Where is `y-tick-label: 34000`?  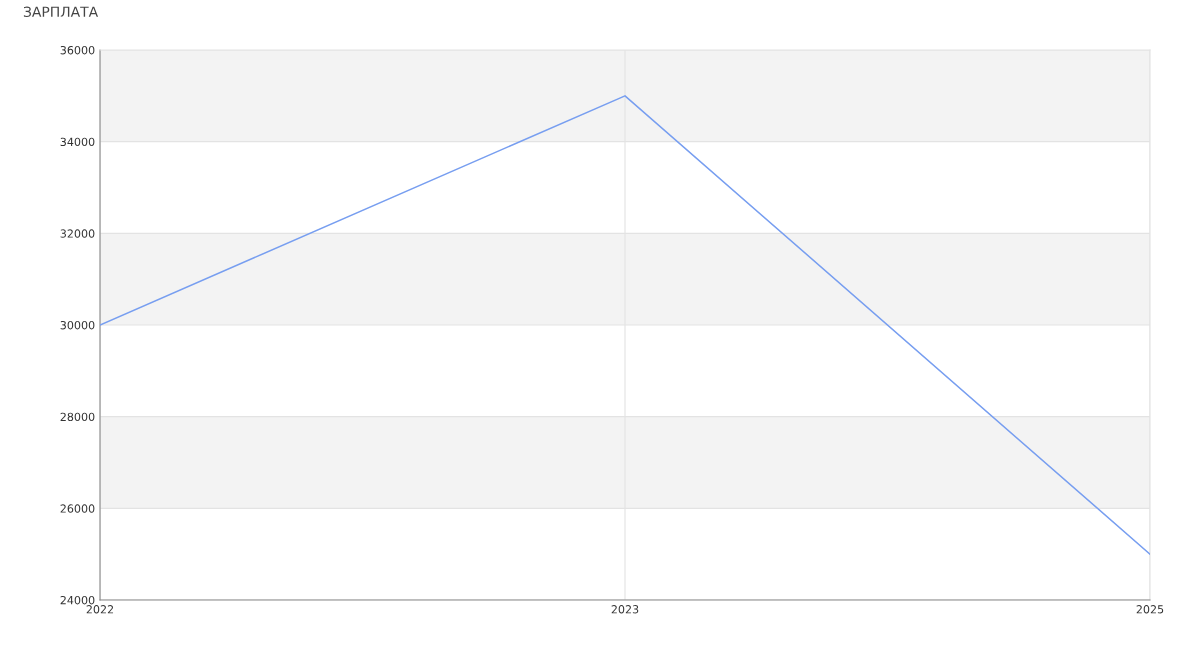
y-tick-label: 34000 is located at coordinates (77, 142).